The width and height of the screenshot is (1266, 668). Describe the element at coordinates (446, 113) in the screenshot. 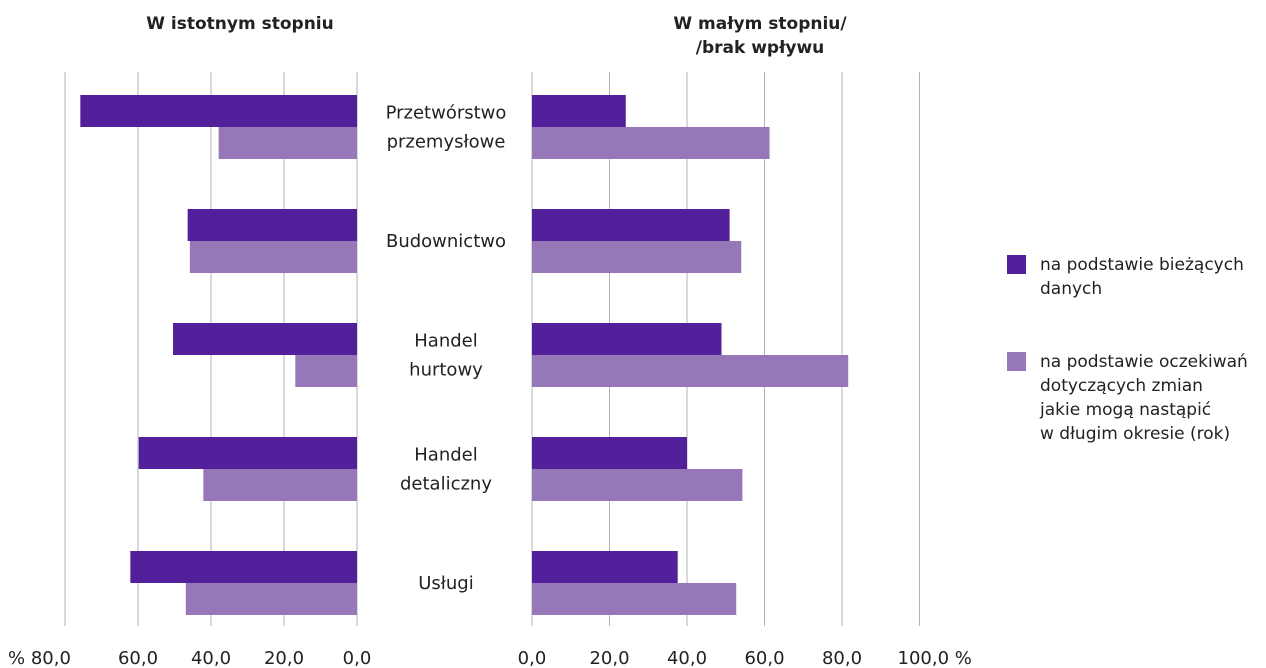

I see `category-label-1-line1: Przetwórstwo` at that location.